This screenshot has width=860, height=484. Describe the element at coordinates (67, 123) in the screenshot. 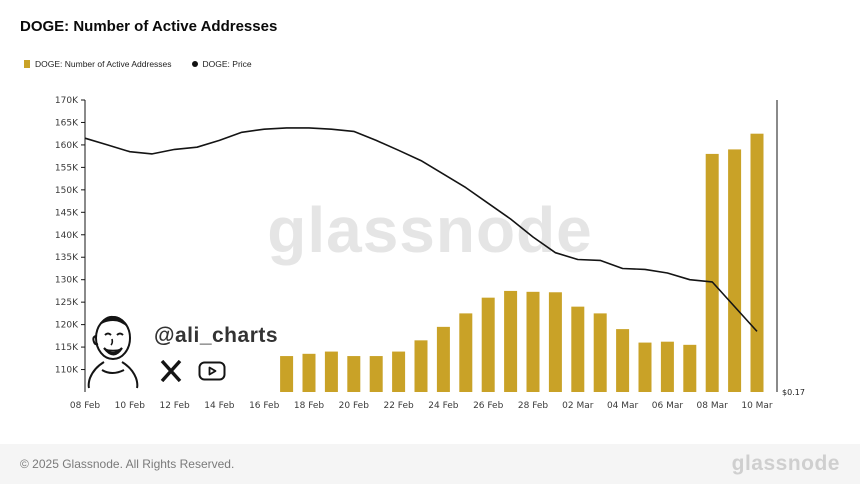

I see `y-tick-label: 165K` at that location.